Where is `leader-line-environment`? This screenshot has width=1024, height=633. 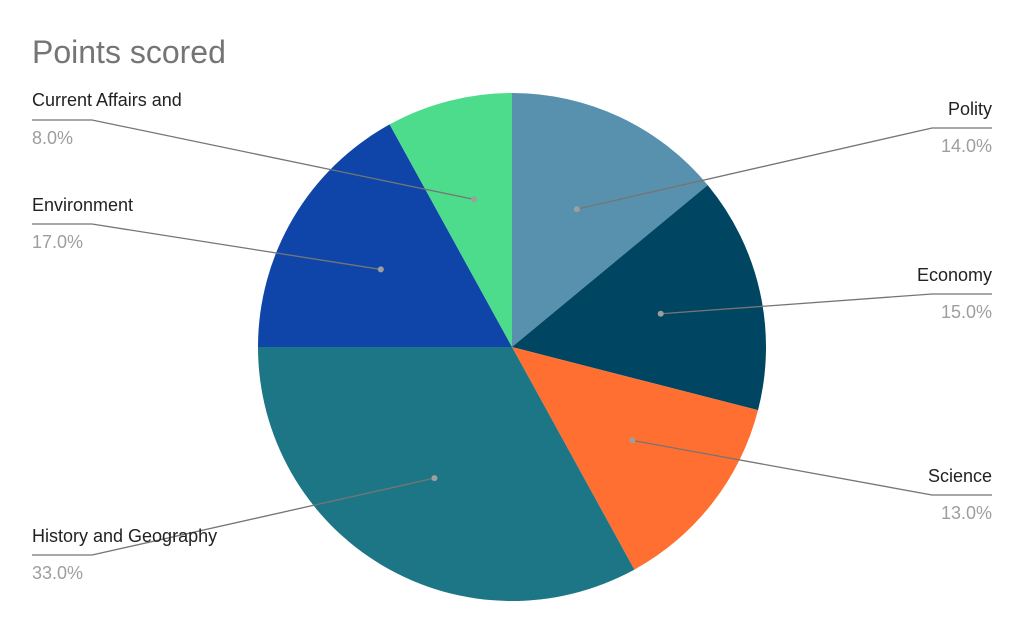
leader-line-environment is located at coordinates (206, 247).